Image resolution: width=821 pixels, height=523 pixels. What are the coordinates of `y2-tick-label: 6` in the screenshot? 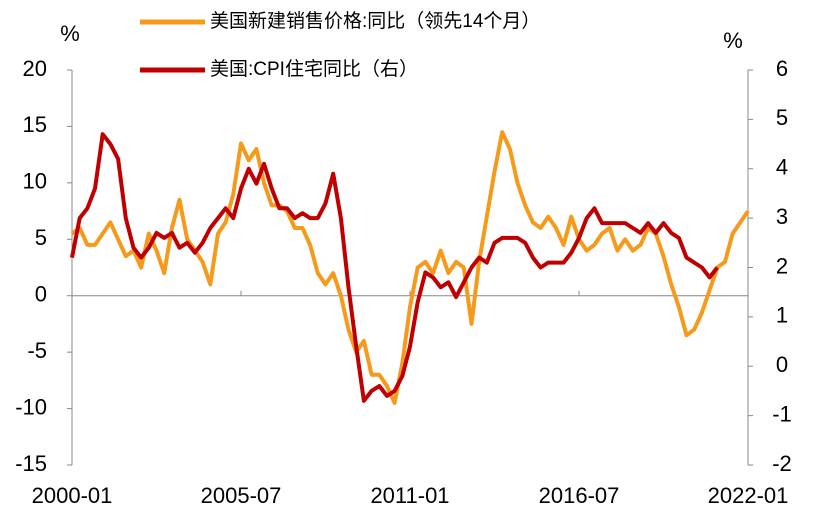 It's located at (782, 68).